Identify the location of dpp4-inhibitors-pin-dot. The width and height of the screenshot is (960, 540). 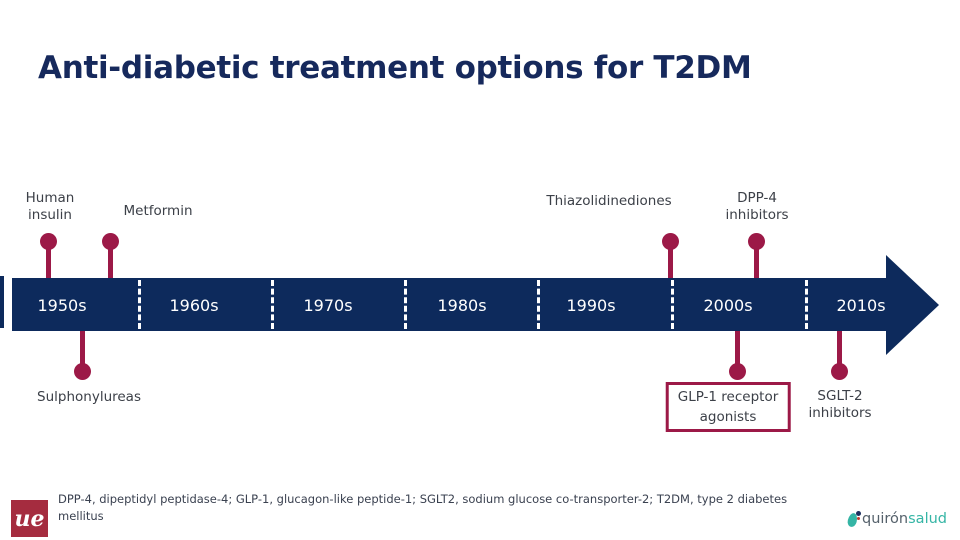
(756, 241).